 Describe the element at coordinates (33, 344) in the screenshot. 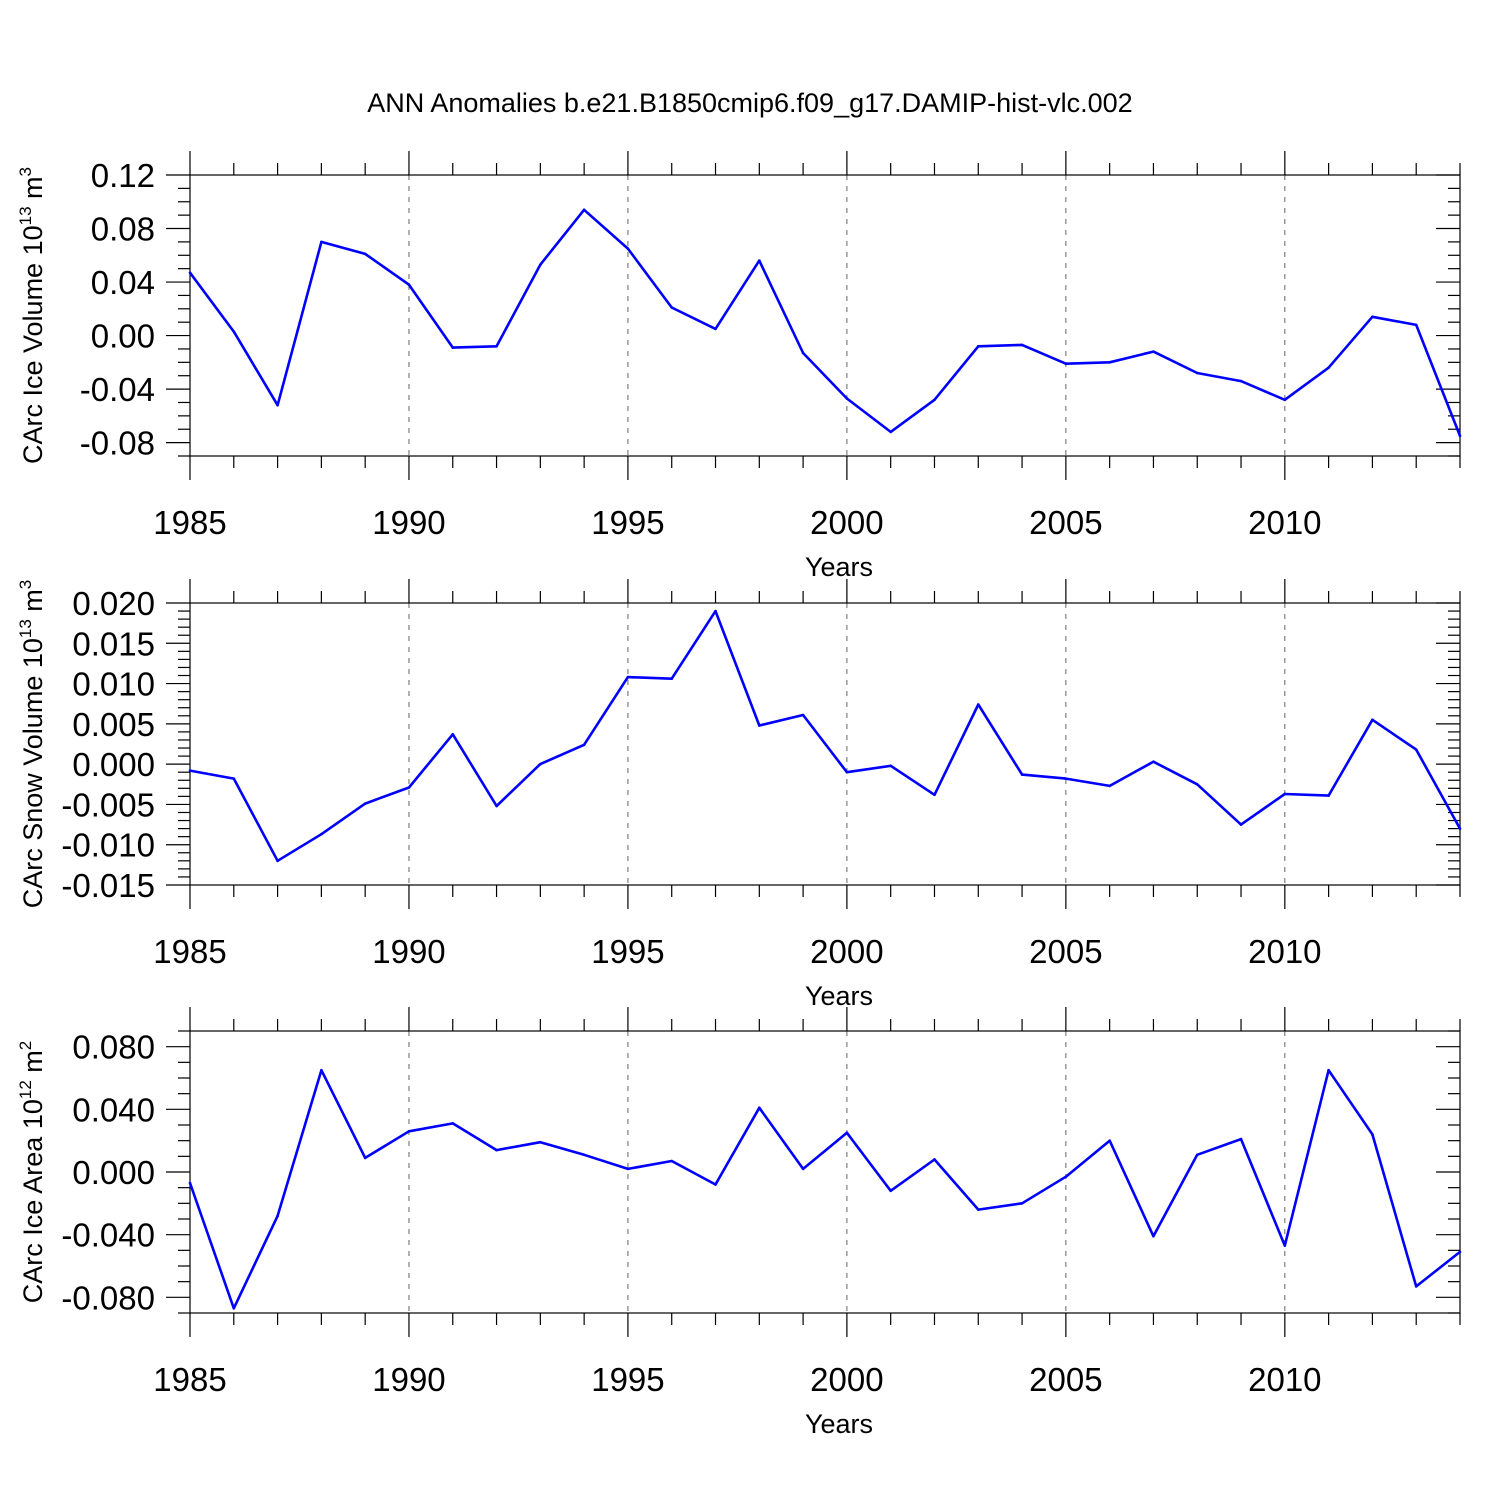

I see `y-axis-title-base: CArc Ice Volume 10` at that location.